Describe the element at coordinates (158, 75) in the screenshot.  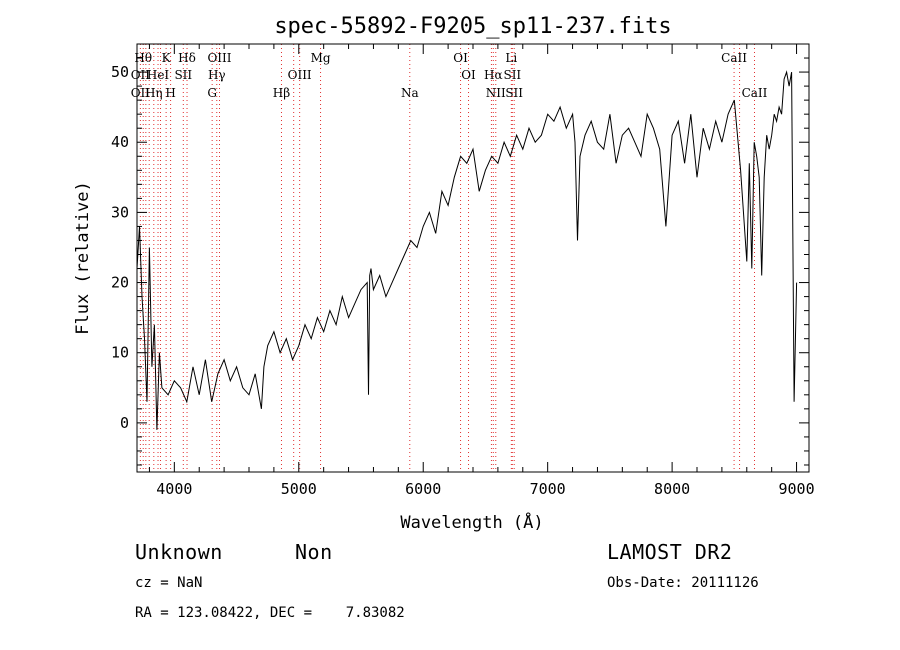
I see `line-label-row2-1: HeI` at that location.